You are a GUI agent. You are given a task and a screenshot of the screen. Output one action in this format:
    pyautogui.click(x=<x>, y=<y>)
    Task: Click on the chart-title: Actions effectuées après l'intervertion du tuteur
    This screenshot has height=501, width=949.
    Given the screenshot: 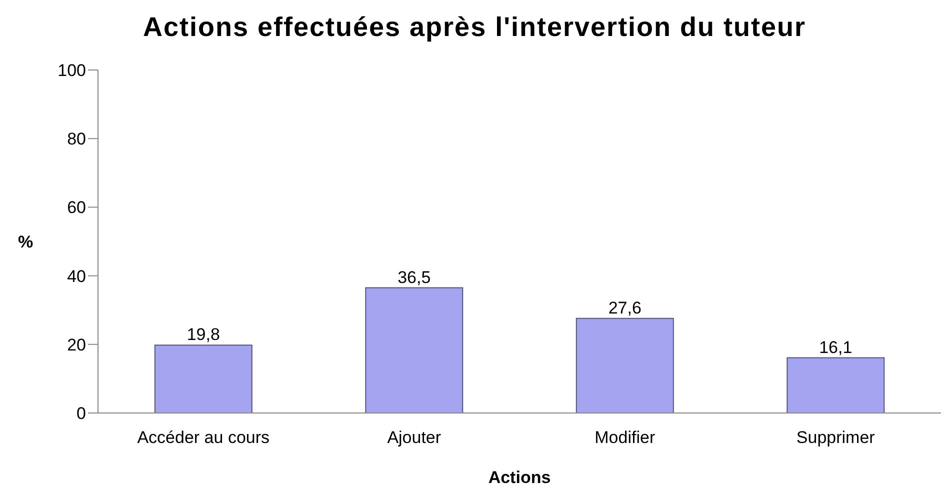 What is the action you would take?
    pyautogui.click(x=475, y=27)
    